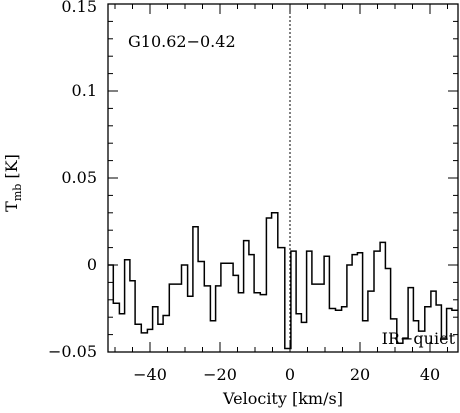  Describe the element at coordinates (290, 374) in the screenshot. I see `x-tick-label: 0` at that location.